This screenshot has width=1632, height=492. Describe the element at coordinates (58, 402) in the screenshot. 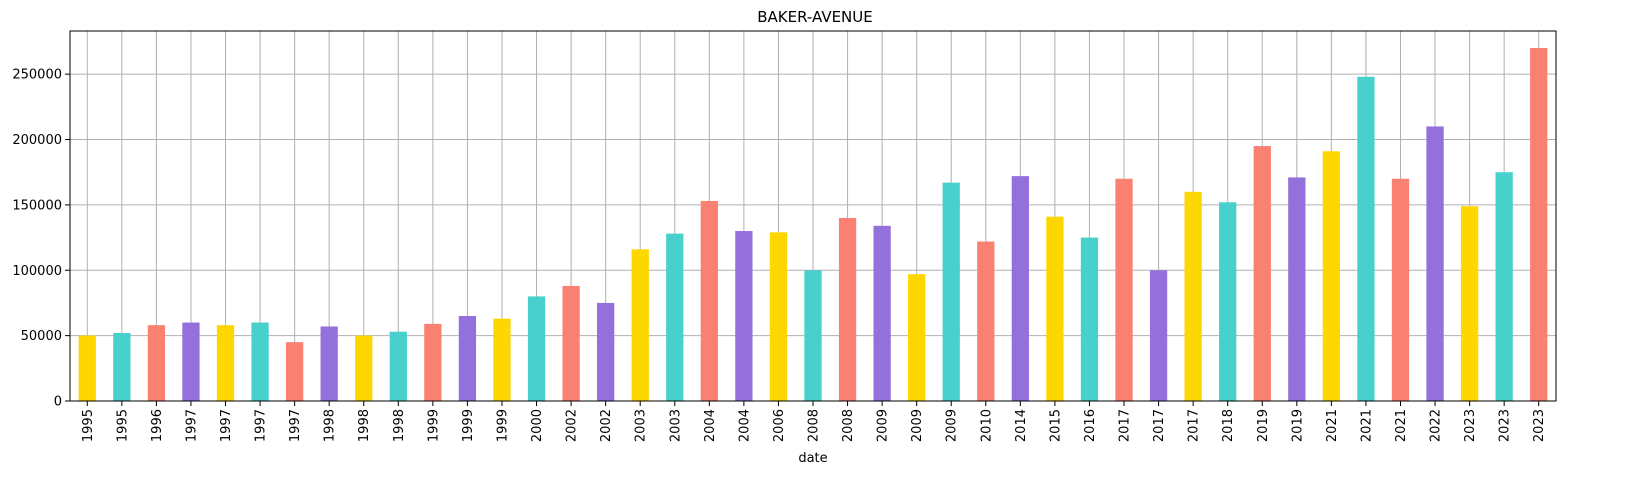

I see `y-tick-label: 0` at that location.